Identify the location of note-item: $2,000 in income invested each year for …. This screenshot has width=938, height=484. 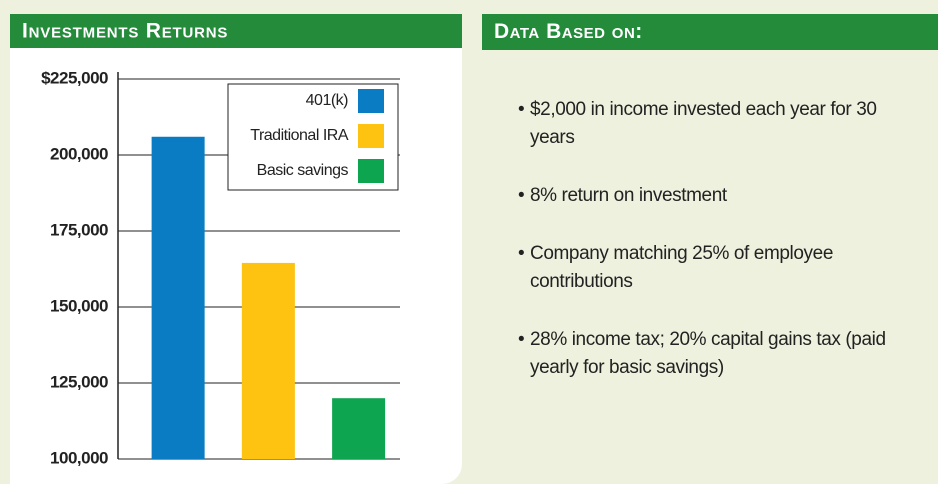
(719, 124).